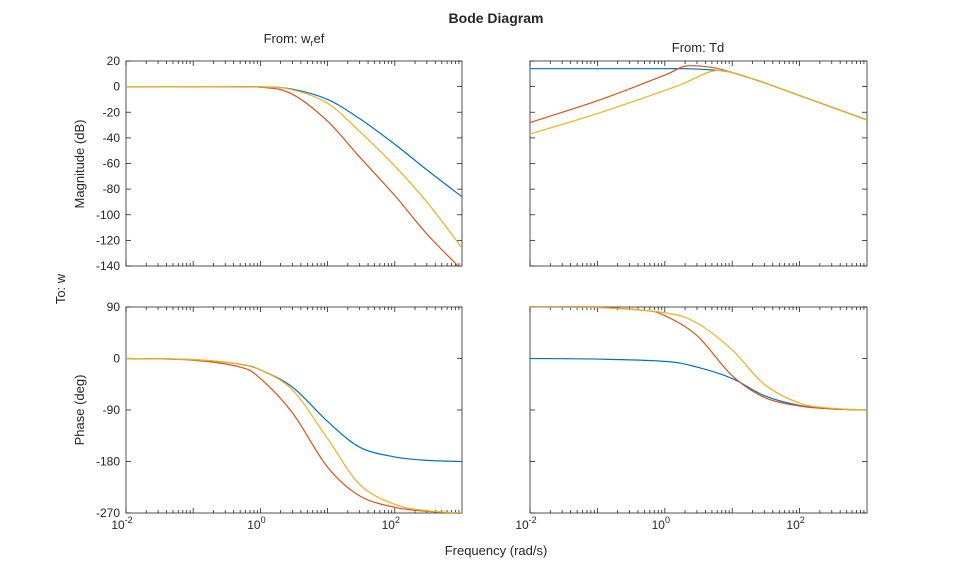 This screenshot has height=577, width=959. I want to click on y-tick-label-magnitude: -40, so click(112, 138).